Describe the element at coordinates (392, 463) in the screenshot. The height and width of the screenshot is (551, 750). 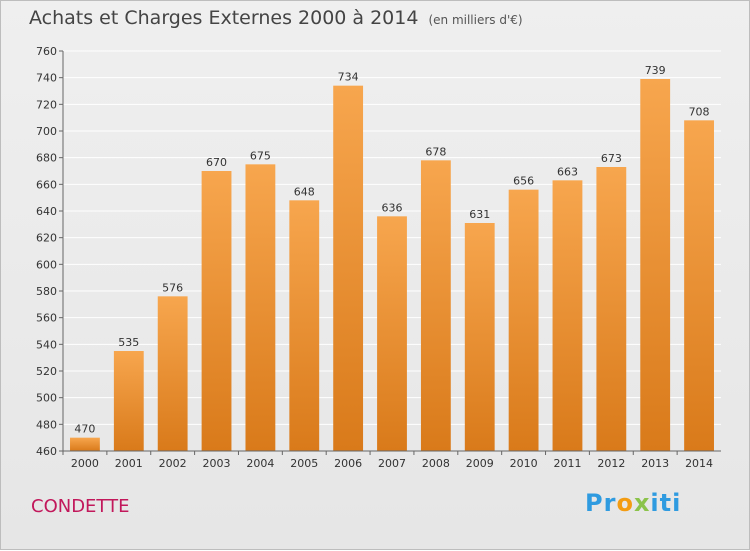
I see `x-tick-label-2007: 2007` at that location.